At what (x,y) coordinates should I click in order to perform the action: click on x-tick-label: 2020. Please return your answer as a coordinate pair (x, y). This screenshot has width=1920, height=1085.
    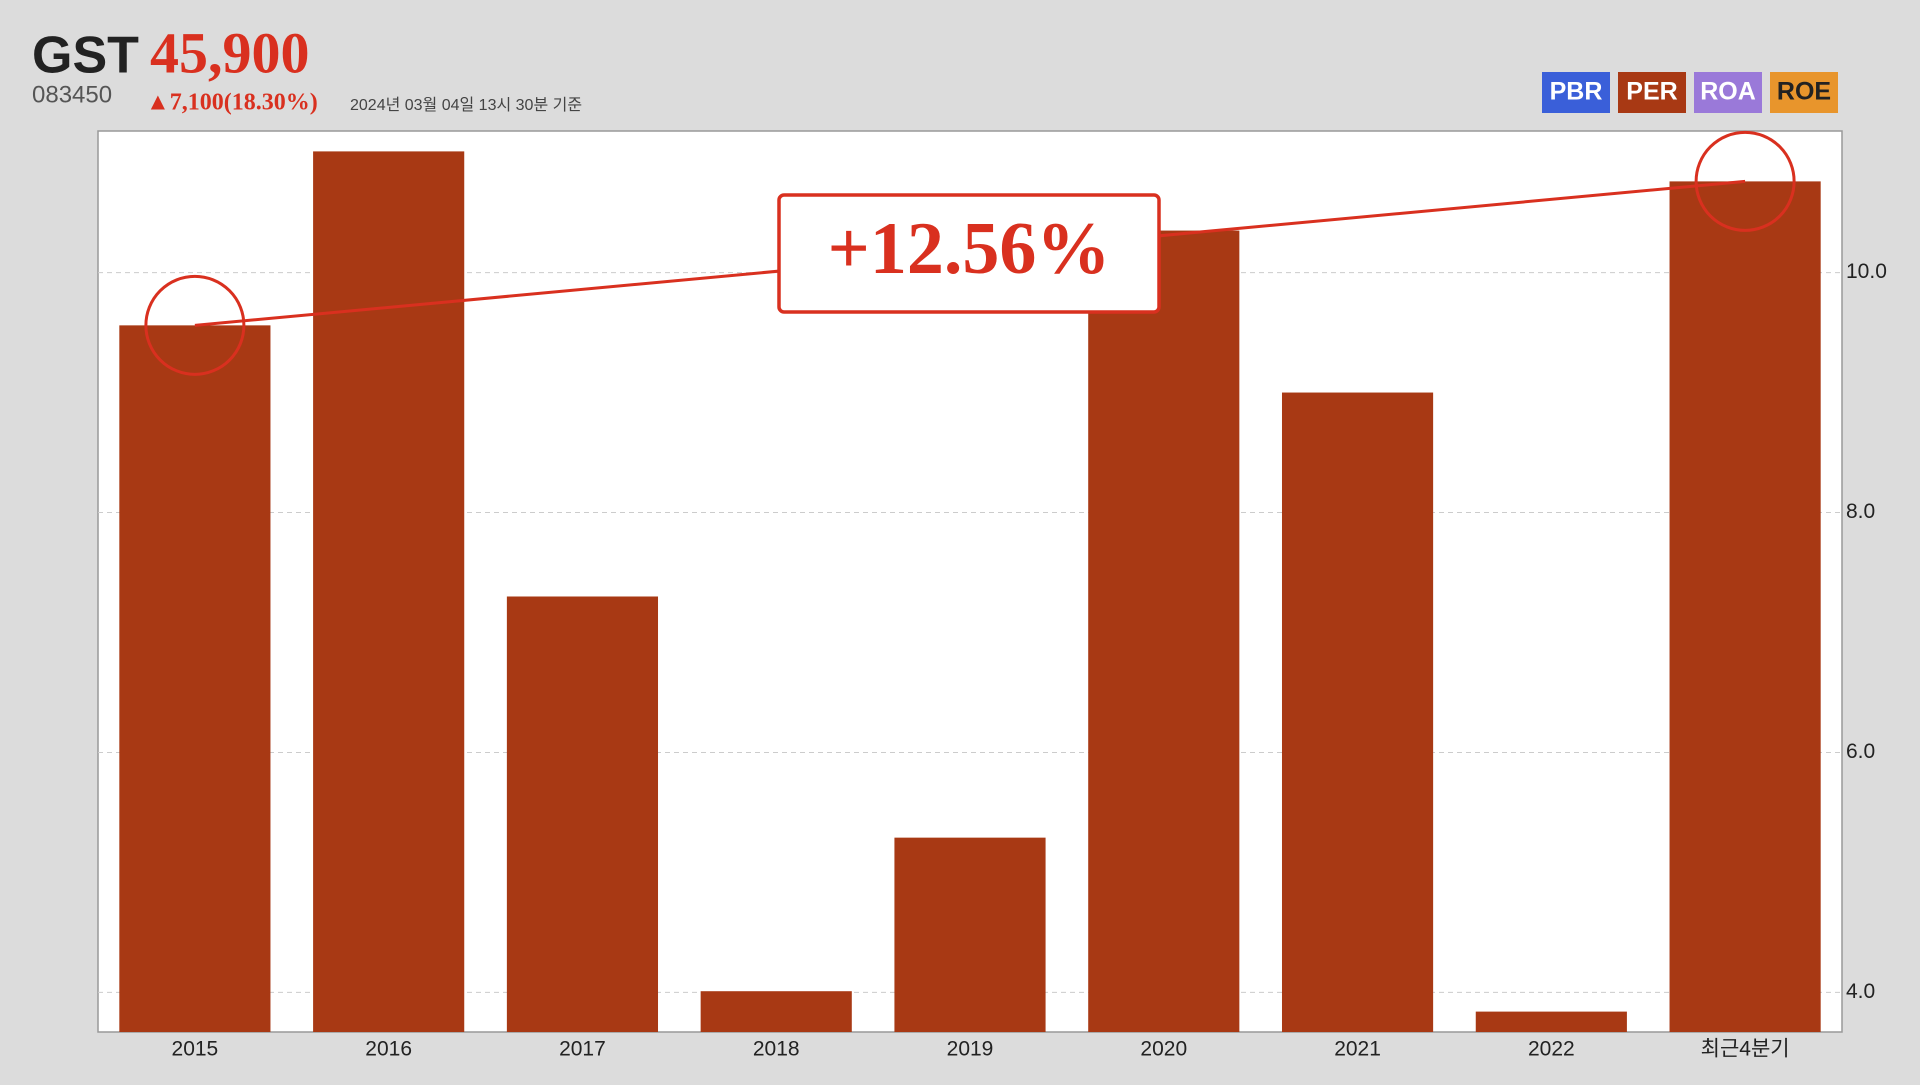
    Looking at the image, I should click on (1163, 1049).